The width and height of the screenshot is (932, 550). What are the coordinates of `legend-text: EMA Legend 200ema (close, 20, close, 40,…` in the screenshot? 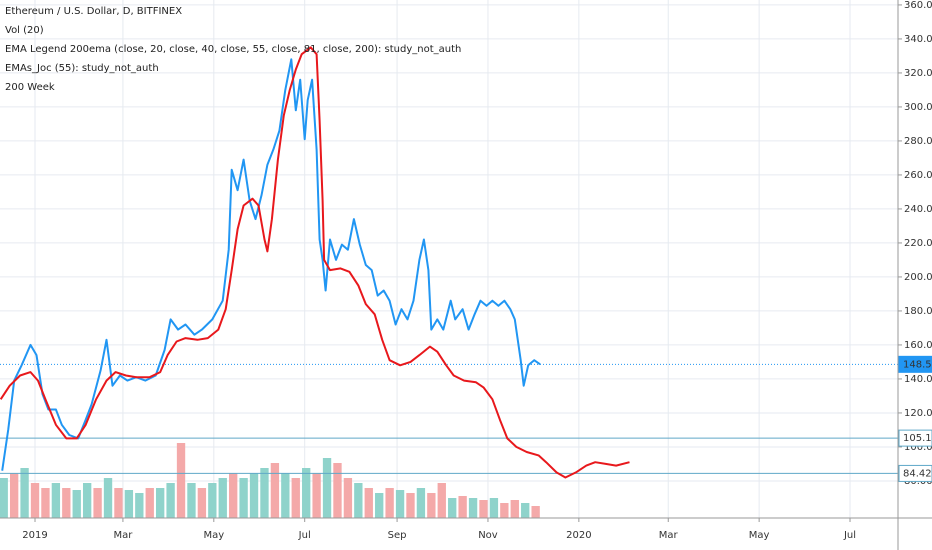 It's located at (233, 49).